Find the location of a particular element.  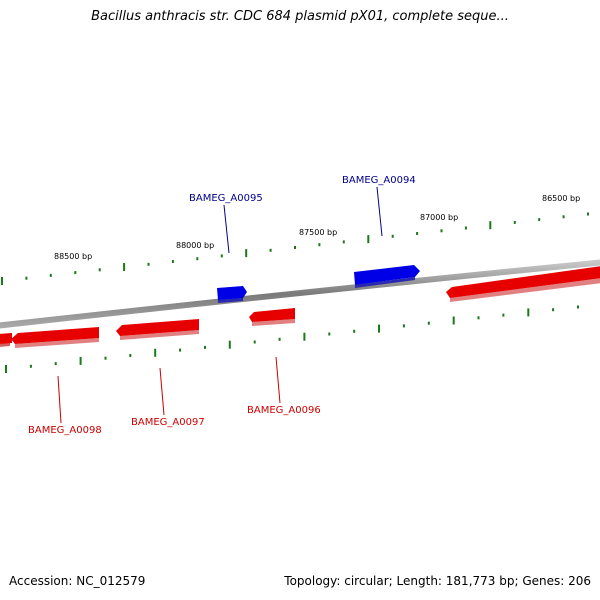

leader-bameg-a0094 is located at coordinates (379, 211).